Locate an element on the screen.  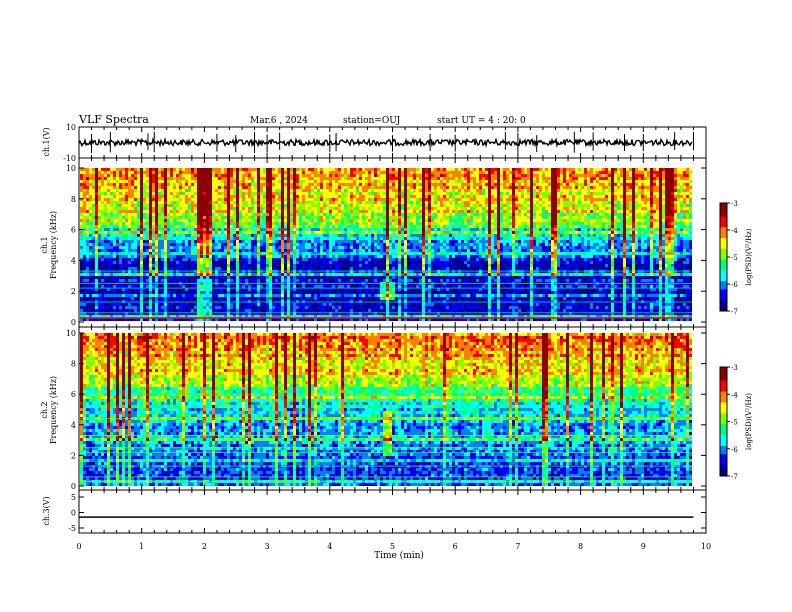
x-tick-label: 0 is located at coordinates (78, 546).